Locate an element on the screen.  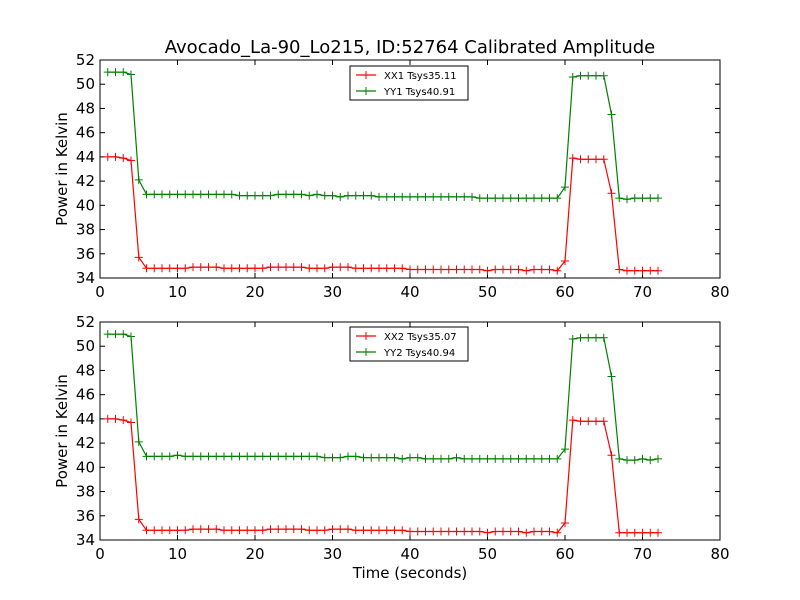
x-tick-label: 70 is located at coordinates (642, 292).